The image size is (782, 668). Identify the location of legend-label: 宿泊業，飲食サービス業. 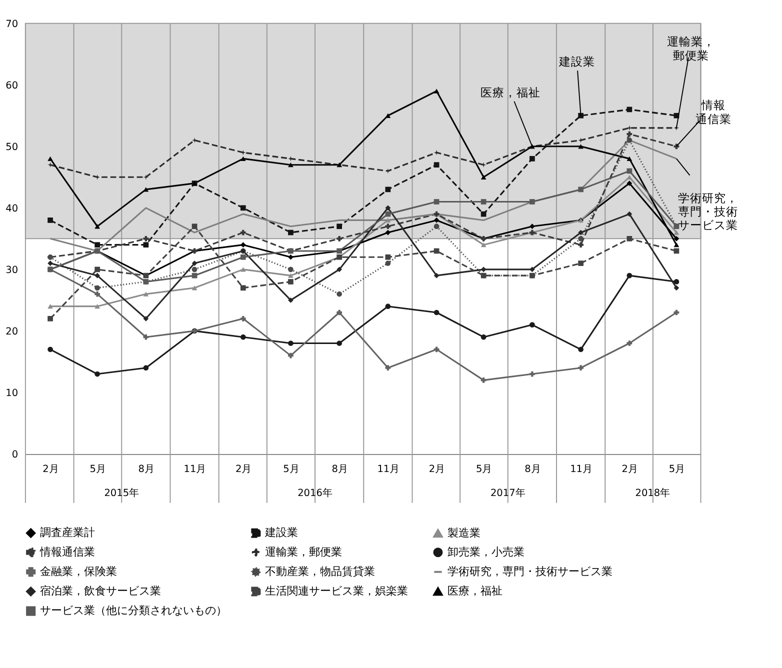
(101, 591).